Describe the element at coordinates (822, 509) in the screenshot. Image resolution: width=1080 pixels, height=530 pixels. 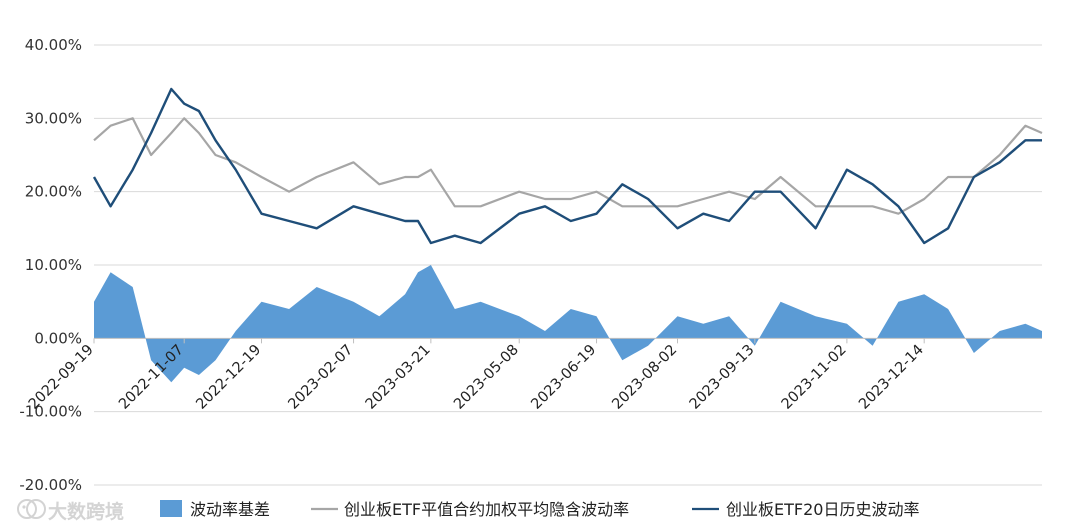
I see `legend-label-historical-vol: 创业板ETF20日历史波动率` at that location.